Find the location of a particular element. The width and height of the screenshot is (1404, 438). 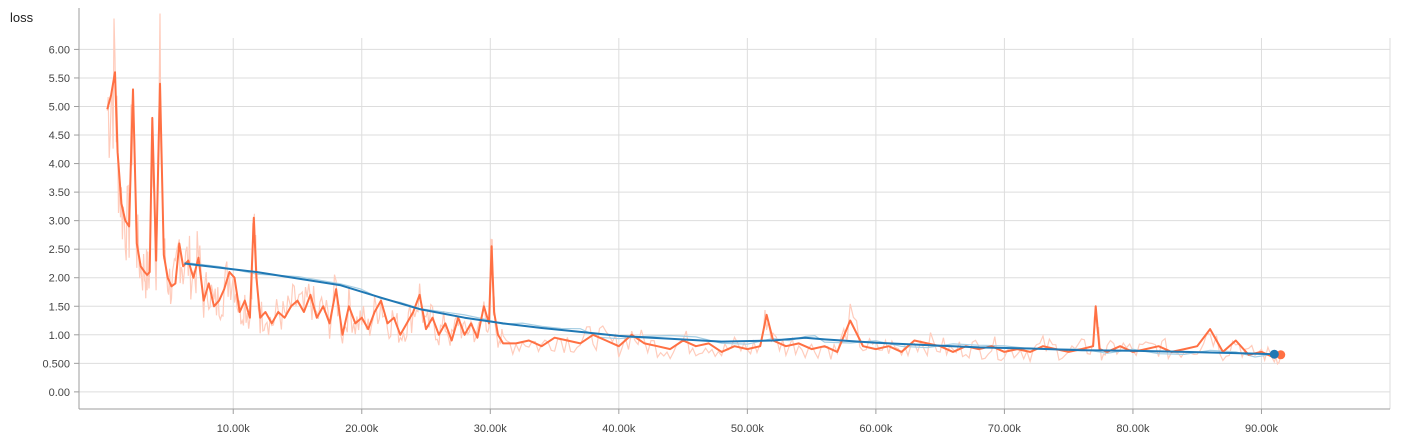

x-tick-label: 30.00k is located at coordinates (491, 429).